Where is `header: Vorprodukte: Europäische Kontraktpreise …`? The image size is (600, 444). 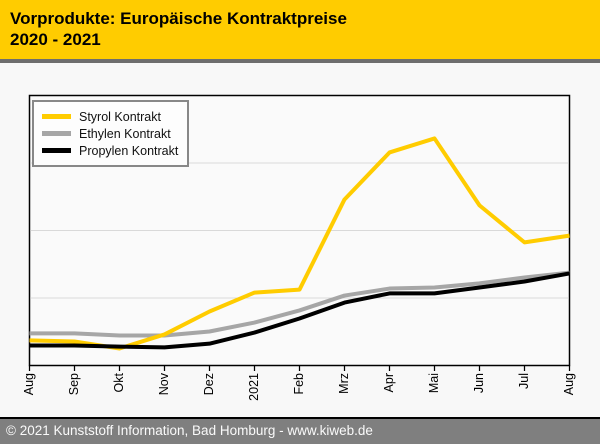
header: Vorprodukte: Europäische Kontraktpreise … is located at coordinates (300, 29).